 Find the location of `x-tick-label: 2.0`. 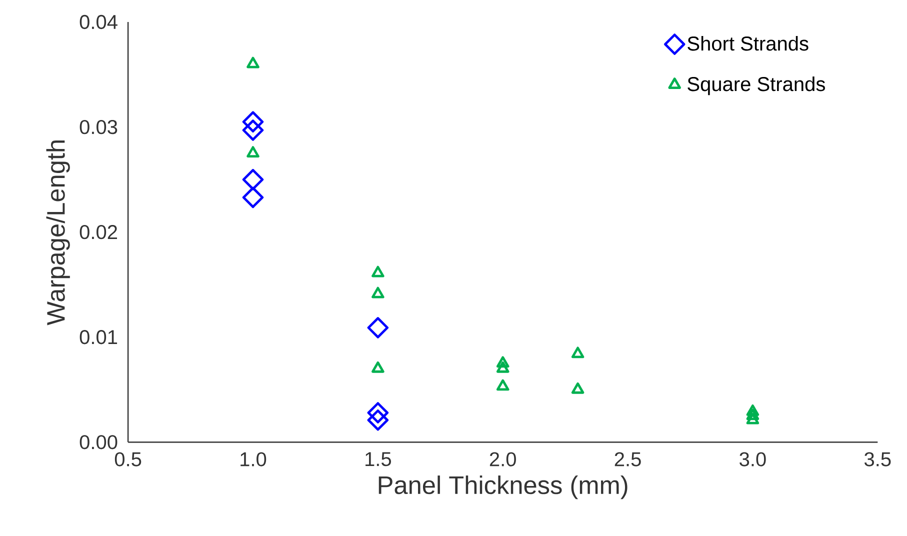

x-tick-label: 2.0 is located at coordinates (503, 459).